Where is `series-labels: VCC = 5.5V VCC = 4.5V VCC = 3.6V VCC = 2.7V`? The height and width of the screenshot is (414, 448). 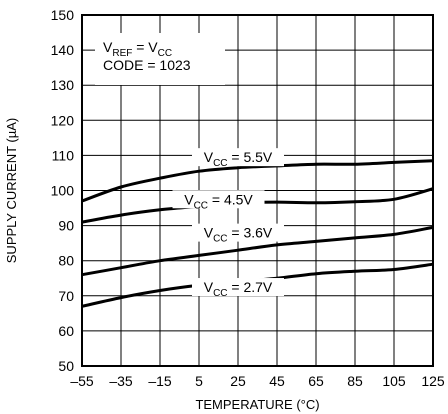 series-labels: VCC = 5.5V VCC = 4.5V VCC = 3.6V VCC = 2.7V is located at coordinates (228, 223).